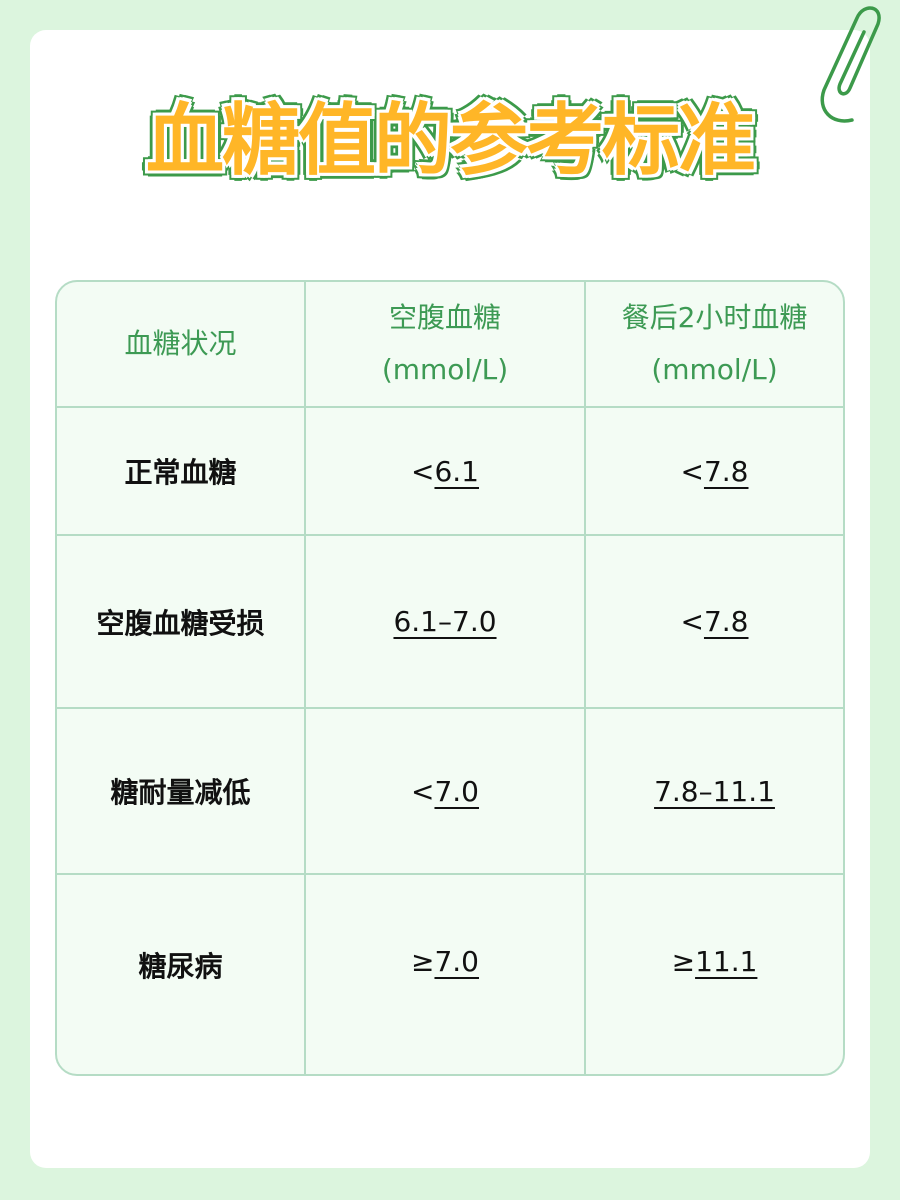 Image resolution: width=900 pixels, height=1200 pixels. What do you see at coordinates (726, 961) in the screenshot?
I see `value: 11.1` at bounding box center [726, 961].